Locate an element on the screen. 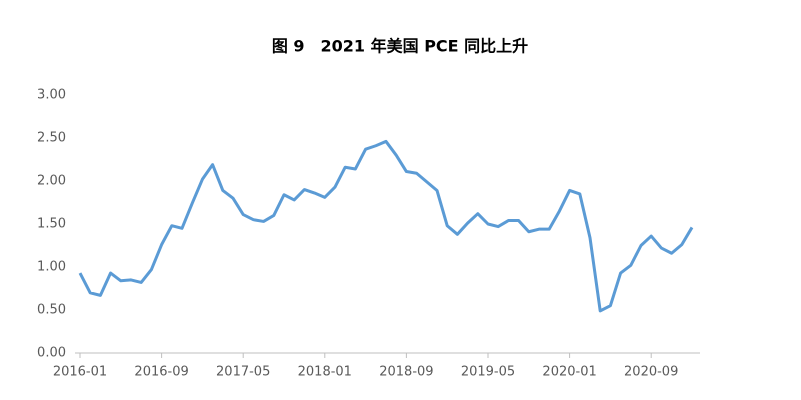  x-tick-label: 2016-09 is located at coordinates (161, 372).